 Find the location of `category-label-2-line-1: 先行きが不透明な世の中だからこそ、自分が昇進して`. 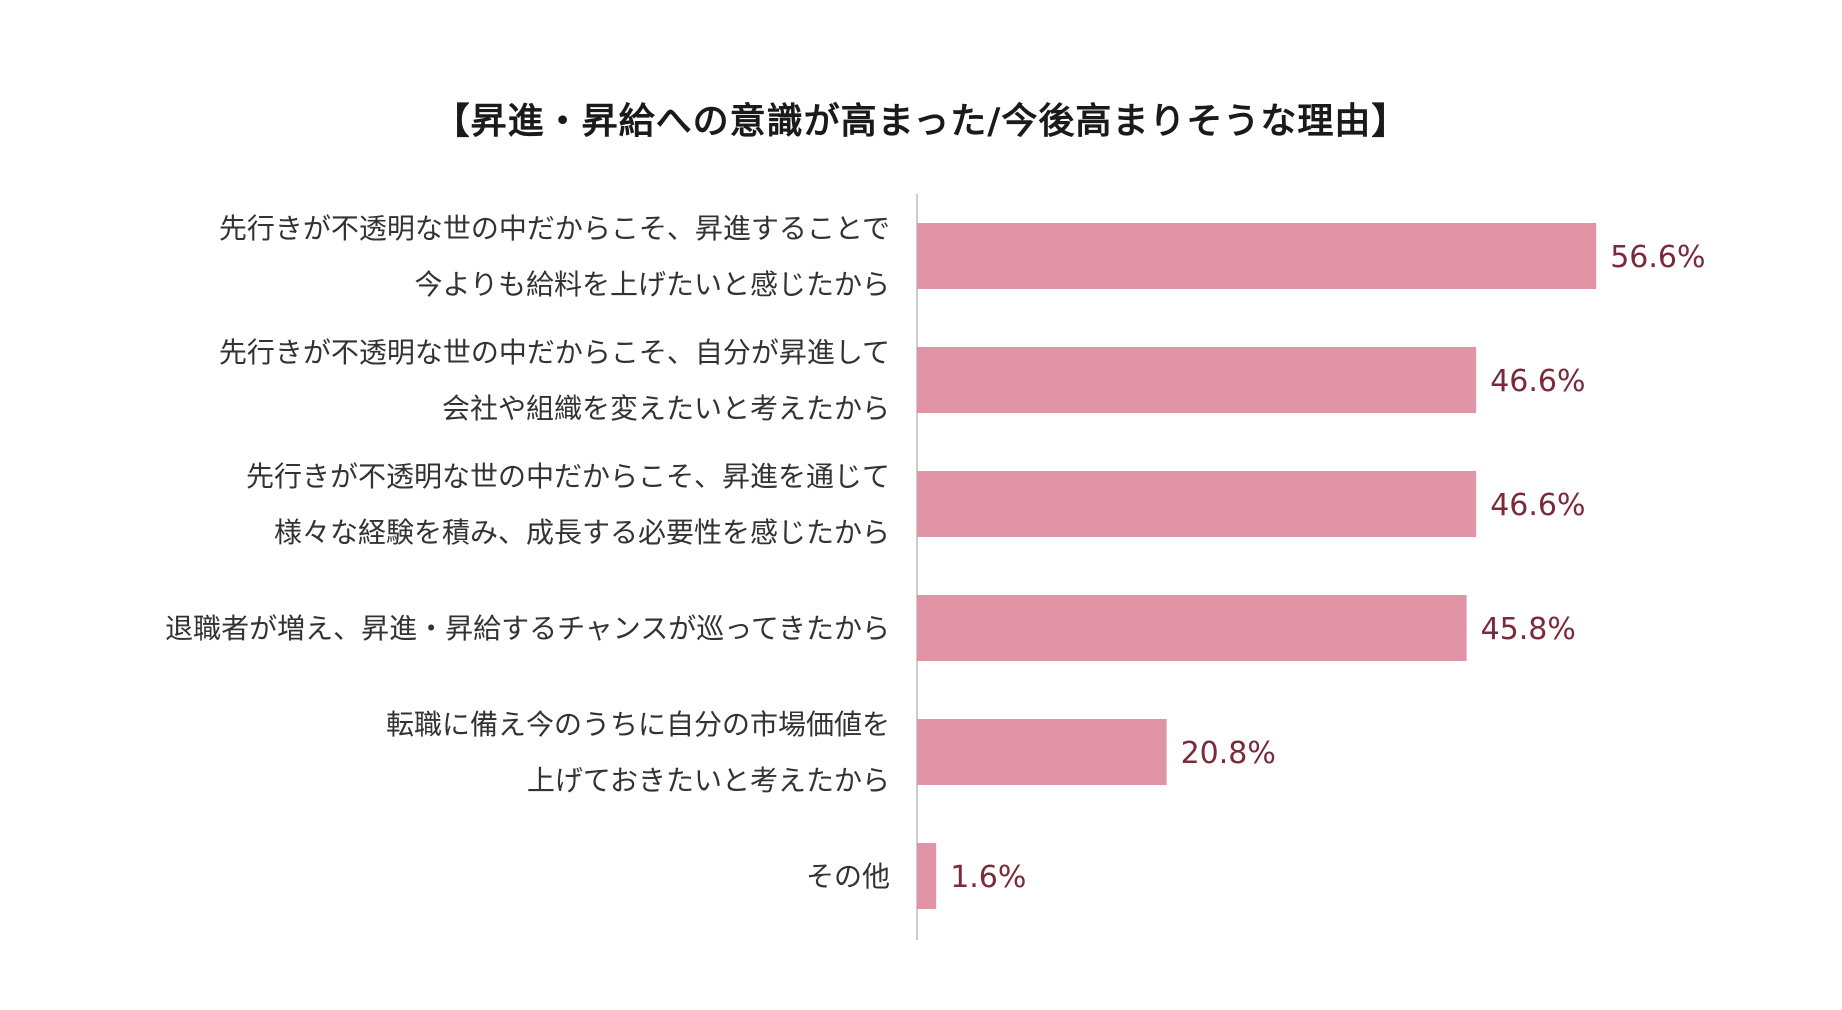

category-label-2-line-1: 先行きが不透明な世の中だからこそ、自分が昇進して is located at coordinates (554, 352).